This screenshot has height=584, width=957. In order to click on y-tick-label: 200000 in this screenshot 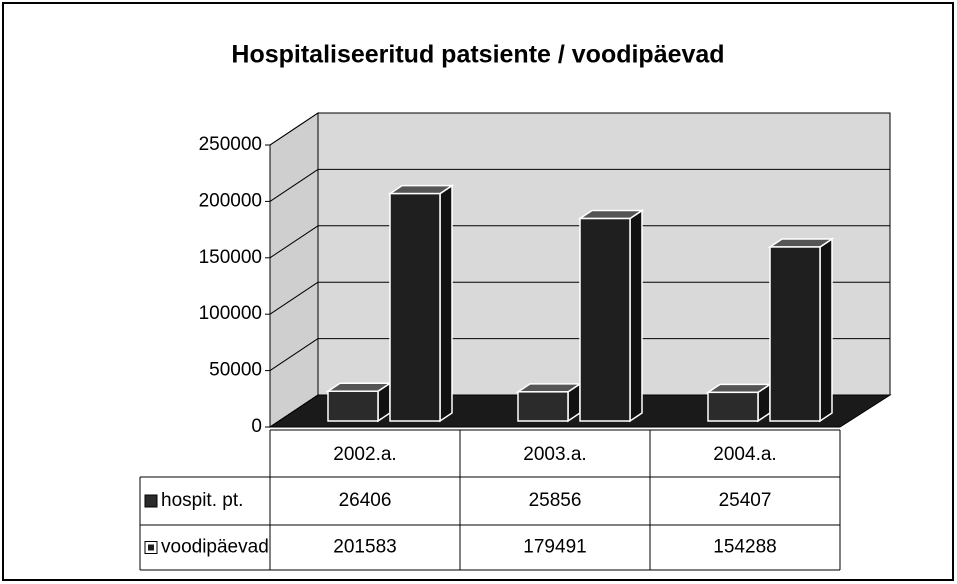, I will do `click(230, 200)`.